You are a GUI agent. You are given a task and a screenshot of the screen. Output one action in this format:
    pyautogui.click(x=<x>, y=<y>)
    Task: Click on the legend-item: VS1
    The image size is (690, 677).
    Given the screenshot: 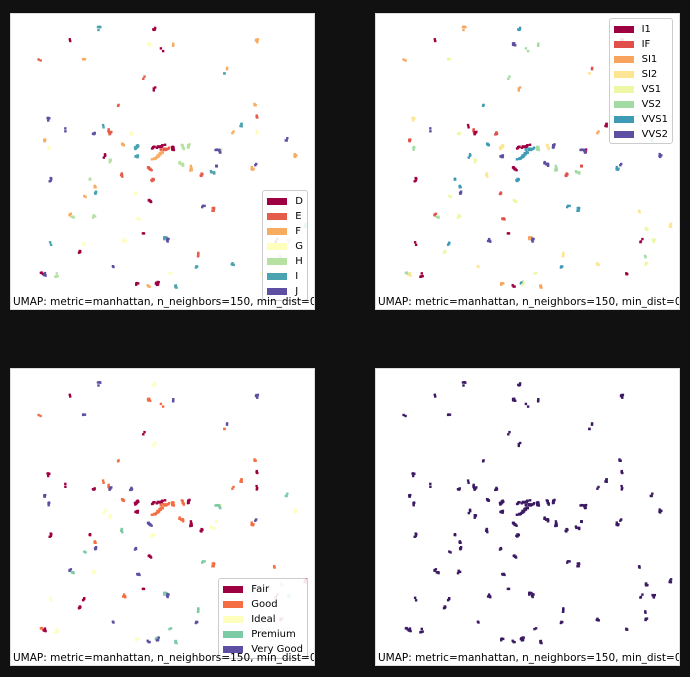 What is the action you would take?
    pyautogui.click(x=640, y=89)
    